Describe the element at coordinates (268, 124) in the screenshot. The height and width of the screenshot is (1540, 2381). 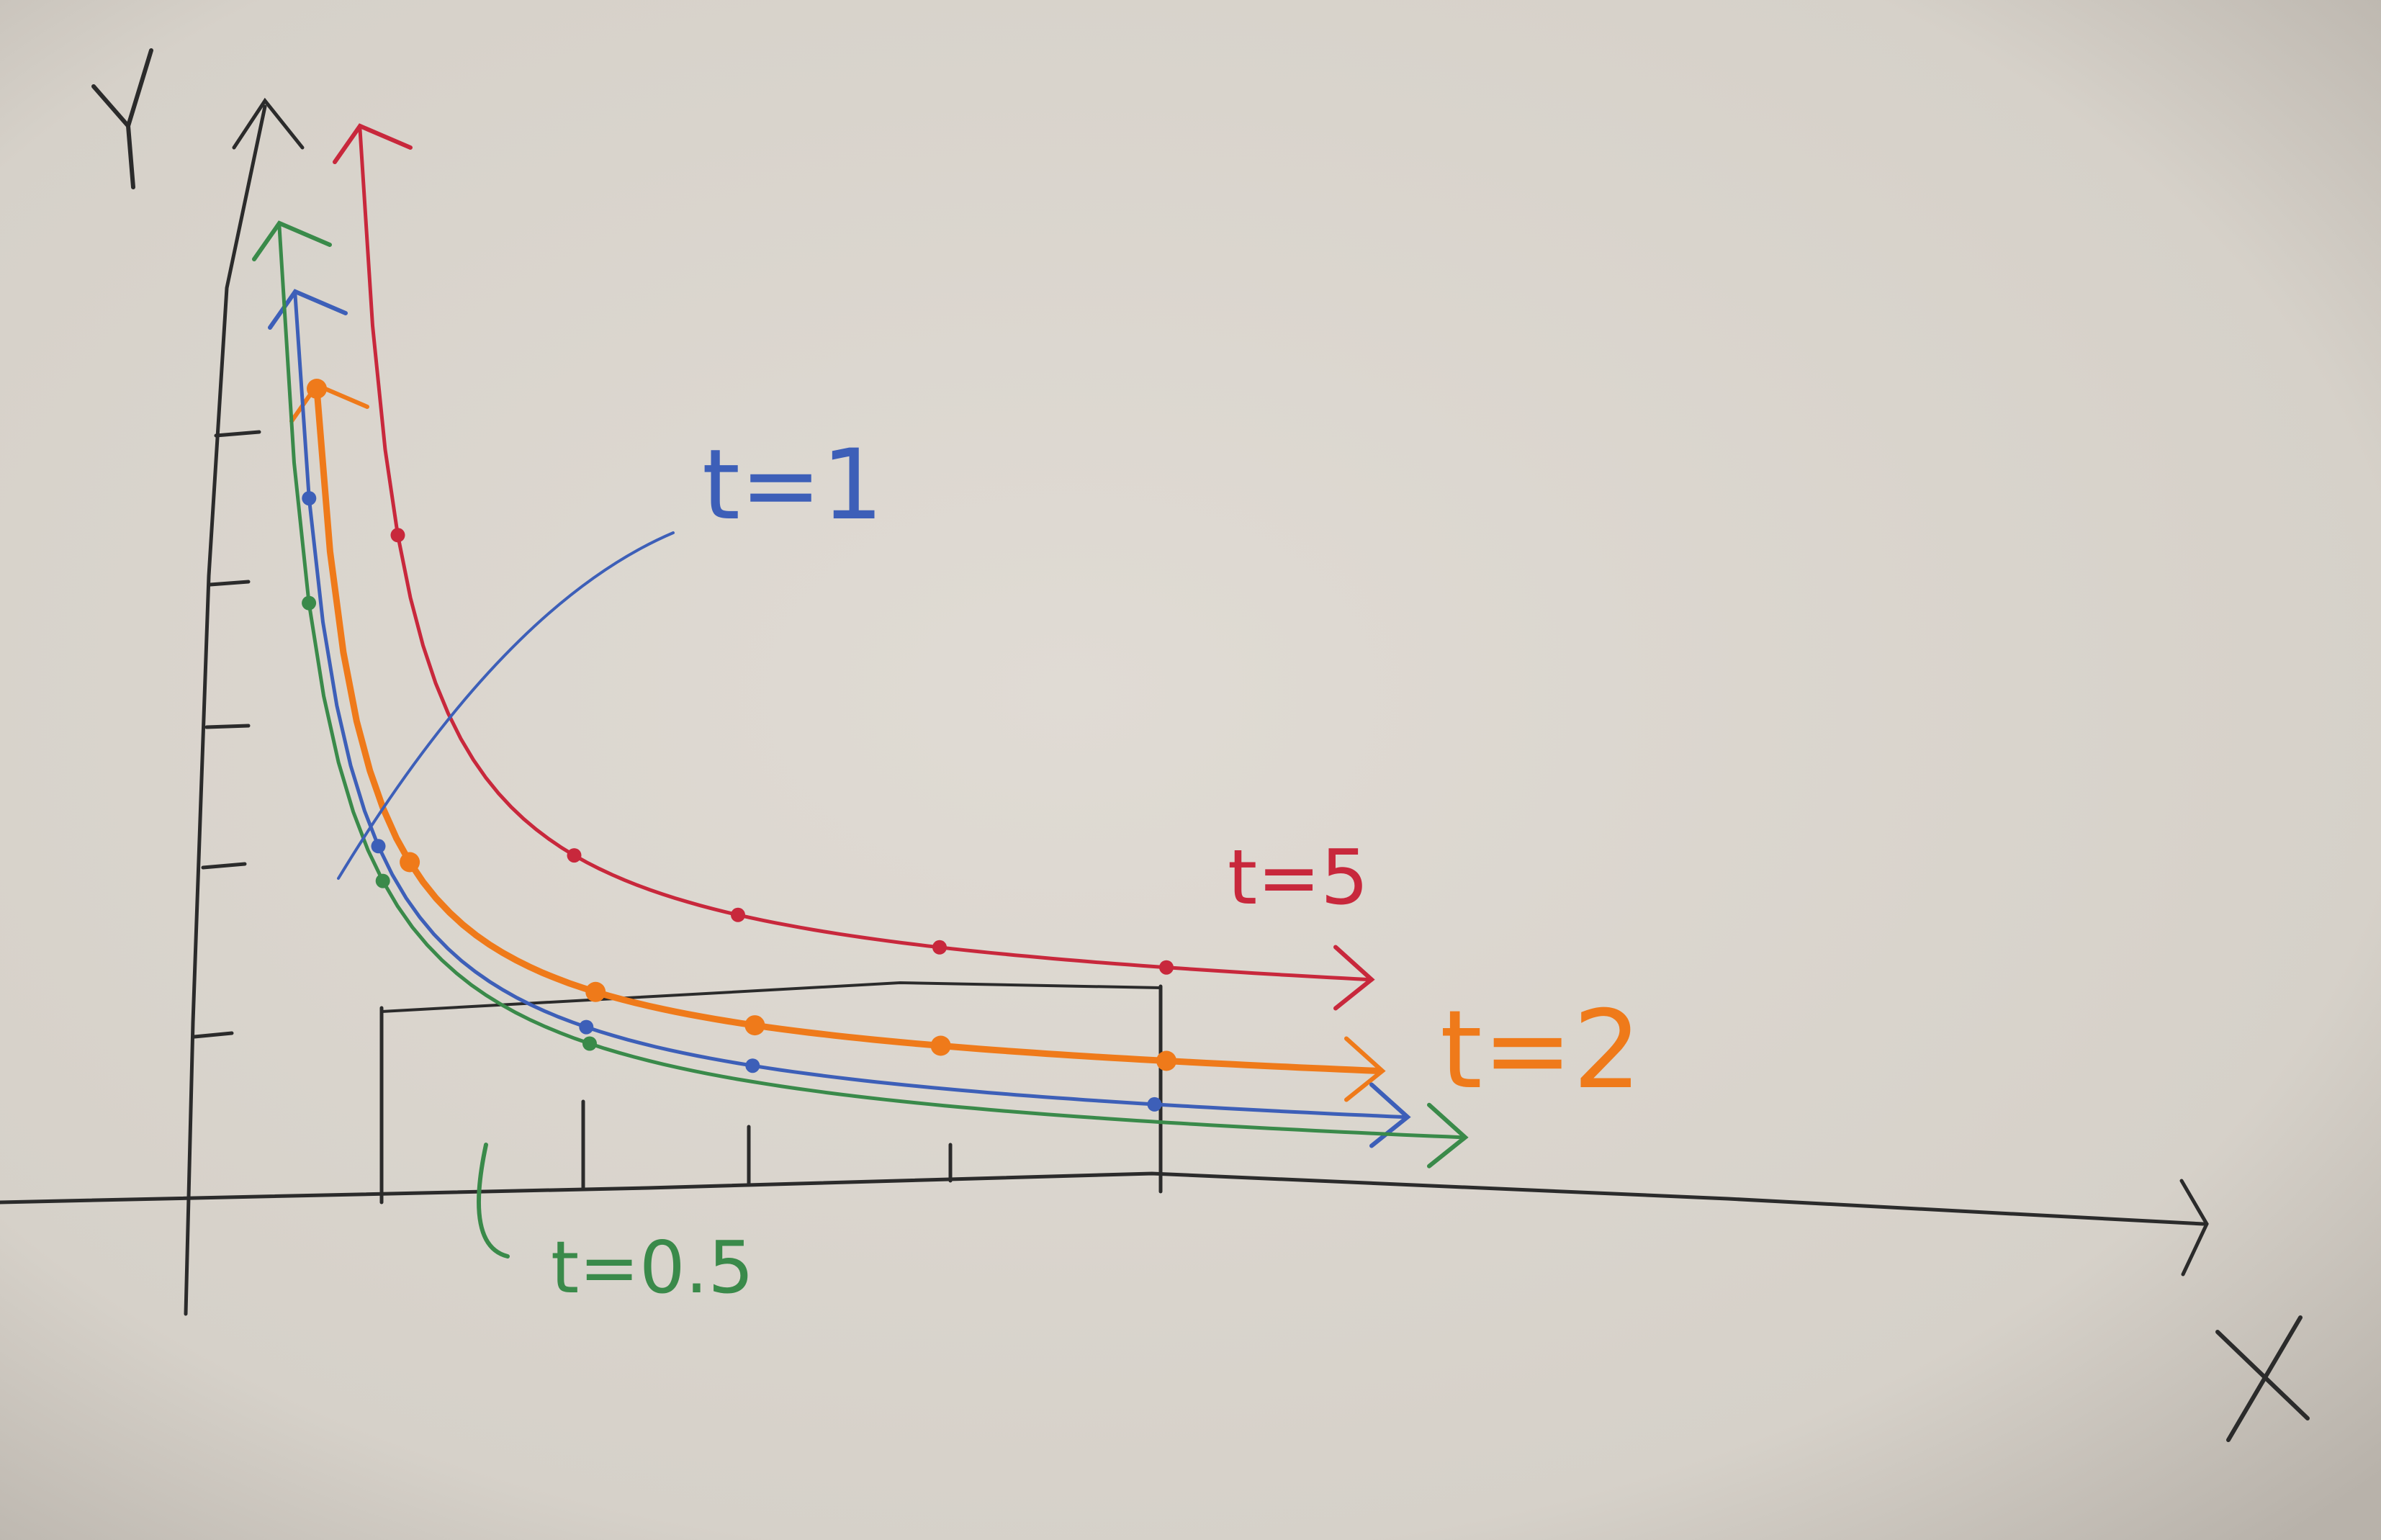
I see `y-axis-arrowhead` at that location.